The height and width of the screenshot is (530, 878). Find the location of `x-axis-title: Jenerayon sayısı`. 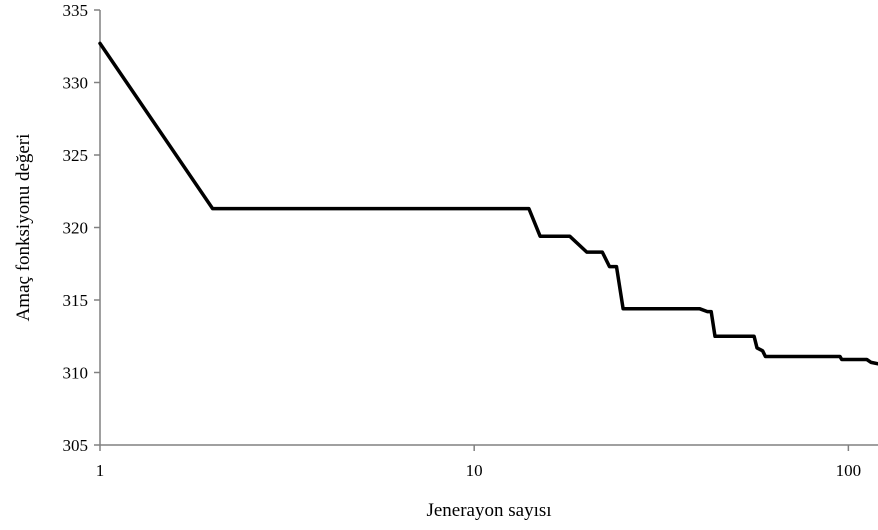

x-axis-title: Jenerayon sayısı is located at coordinates (488, 510).